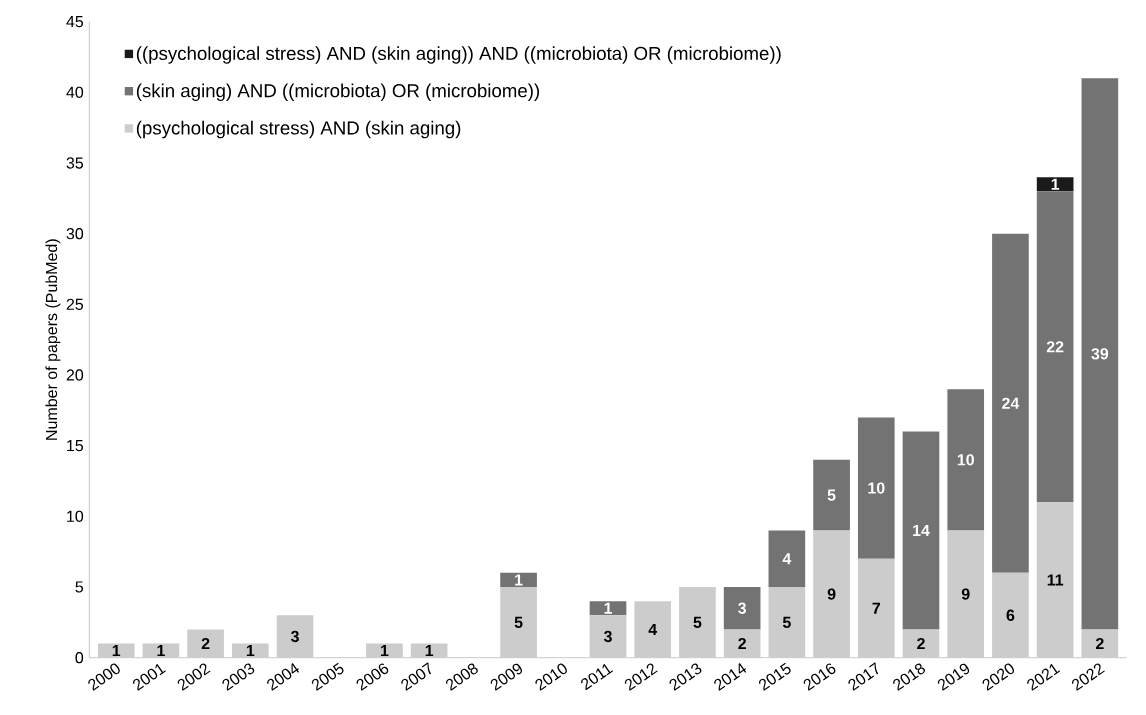 Image resolution: width=1146 pixels, height=715 pixels. I want to click on y-tick-label: 30, so click(75, 234).